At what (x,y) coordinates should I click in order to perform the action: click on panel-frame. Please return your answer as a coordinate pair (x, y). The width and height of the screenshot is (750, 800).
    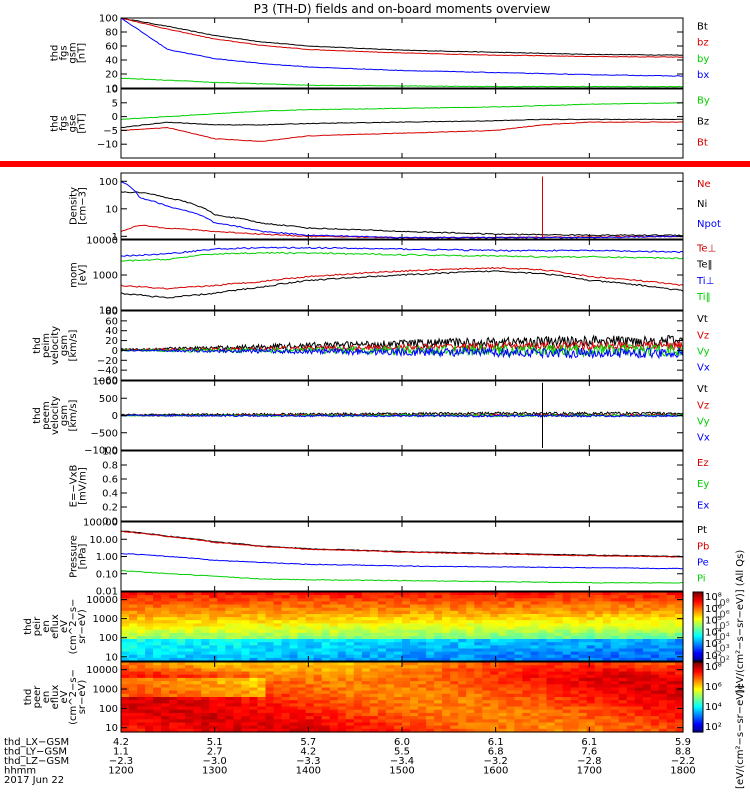
    Looking at the image, I should click on (402, 345).